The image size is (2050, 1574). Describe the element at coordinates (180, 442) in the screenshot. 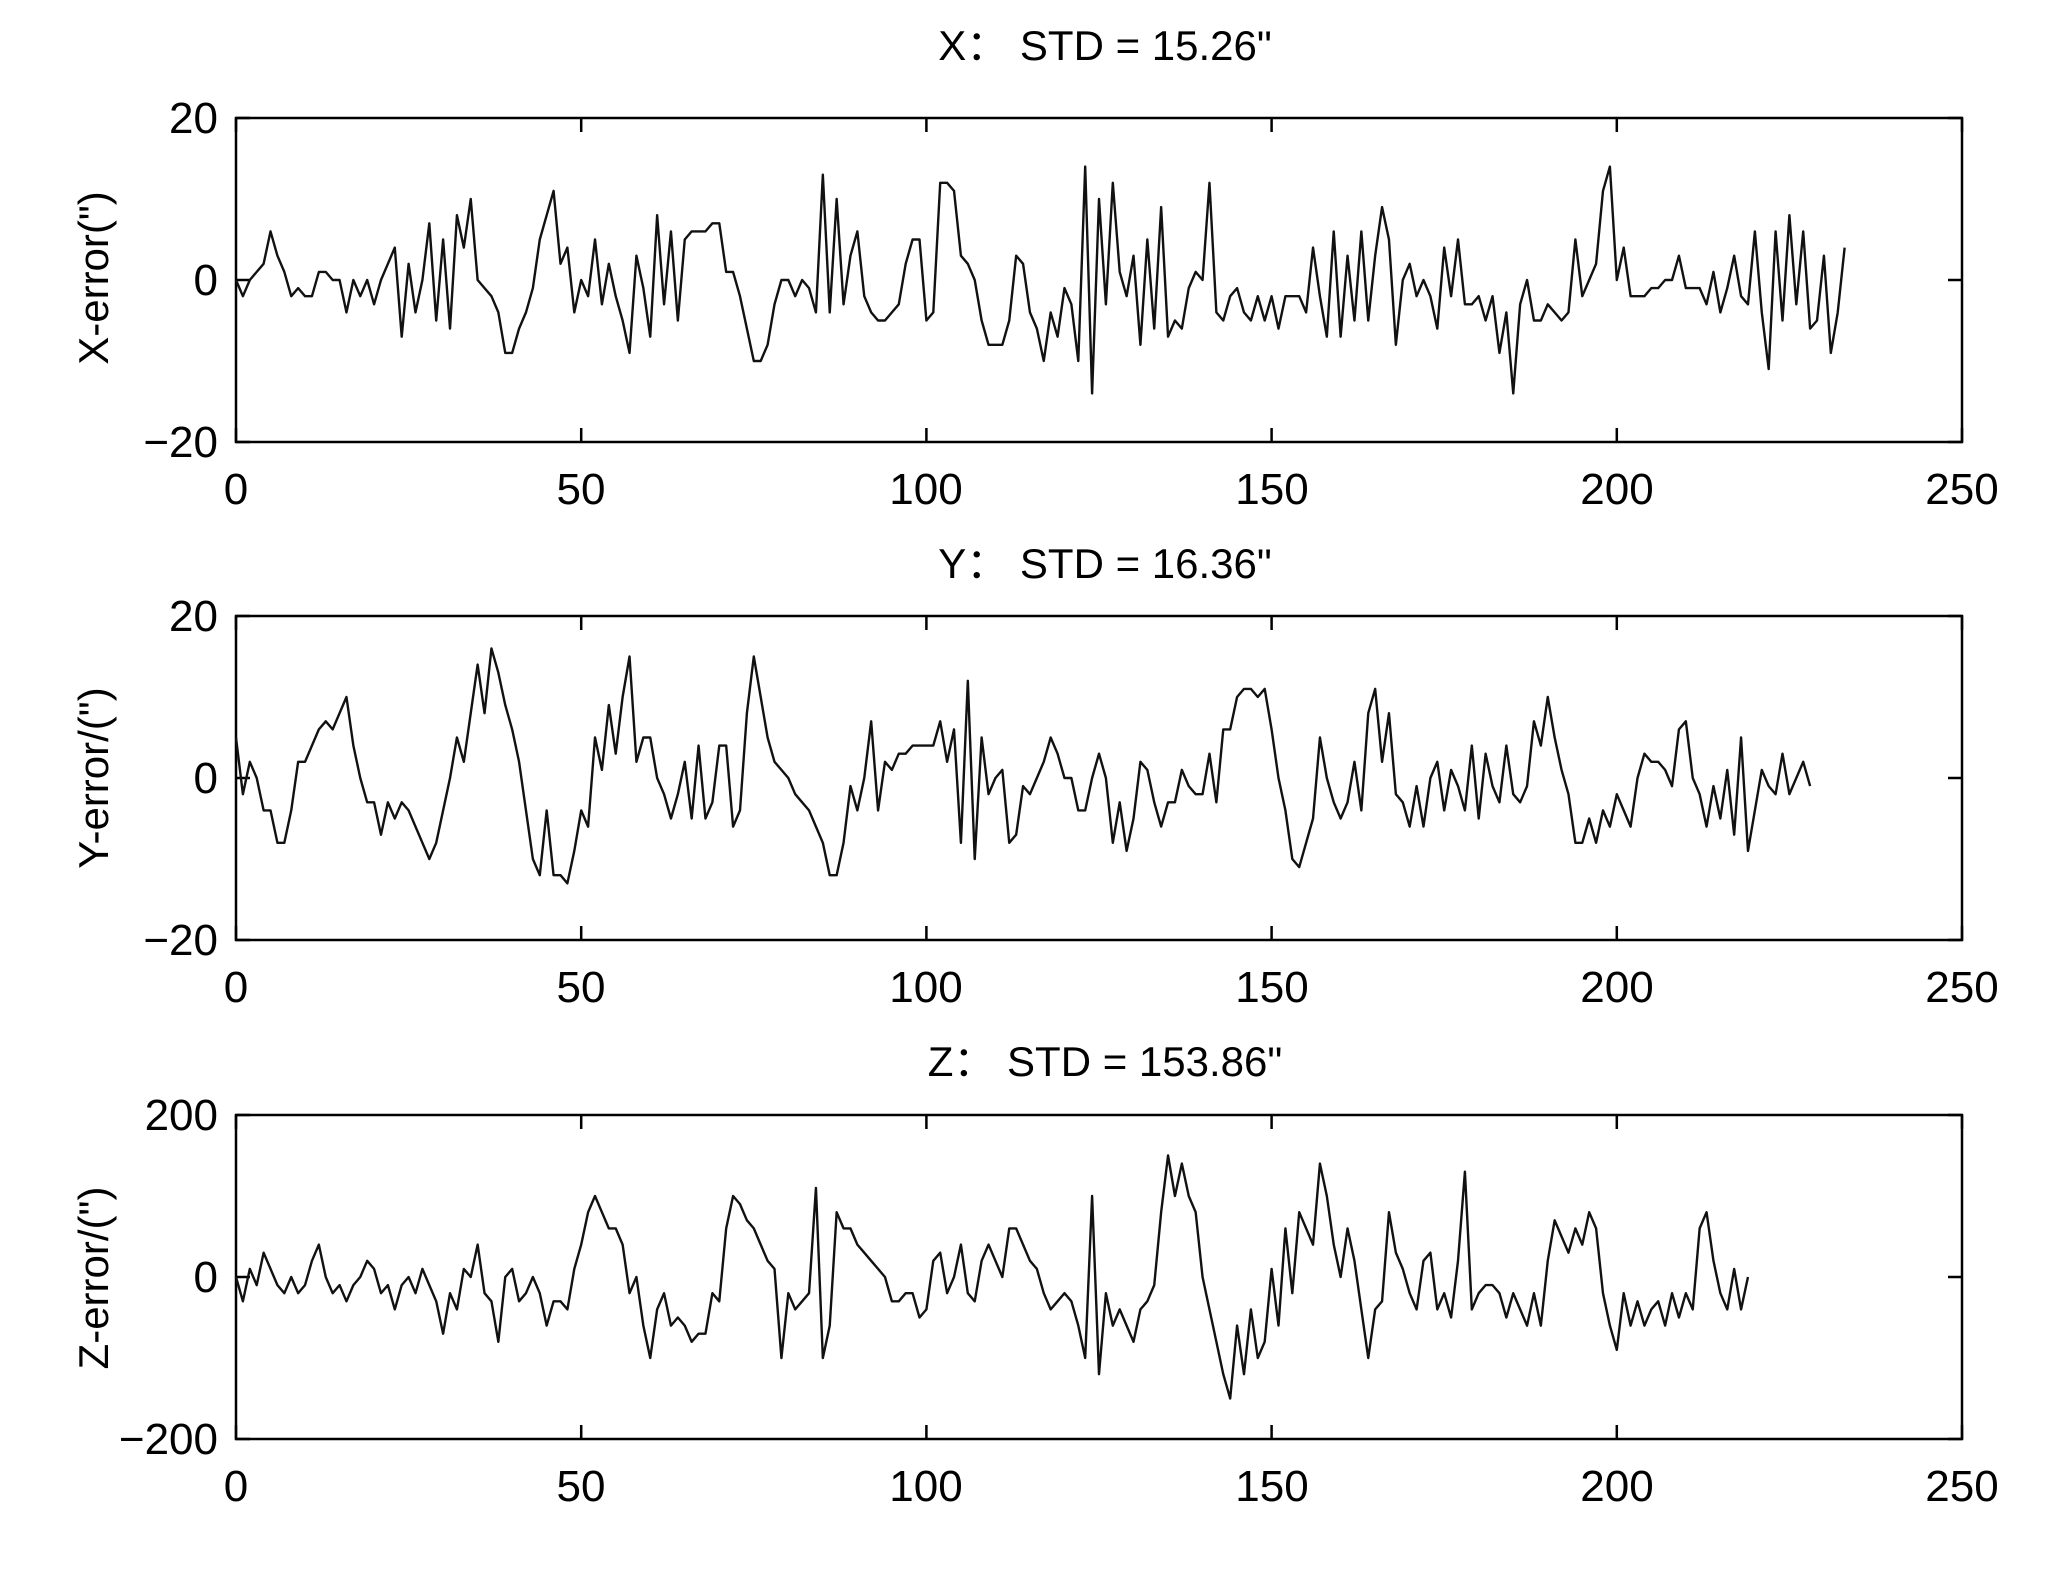

I see `subplot-x-ytick-label: −20` at that location.